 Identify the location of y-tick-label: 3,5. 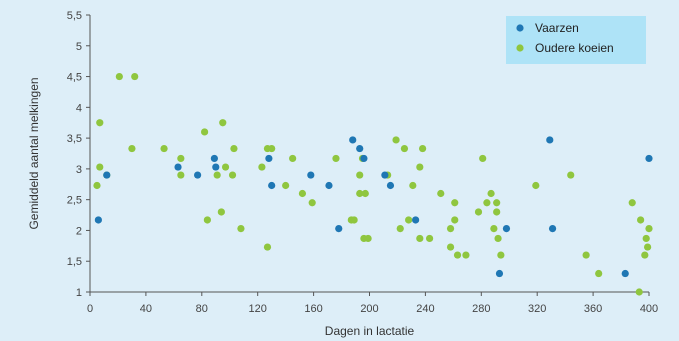
(74, 139).